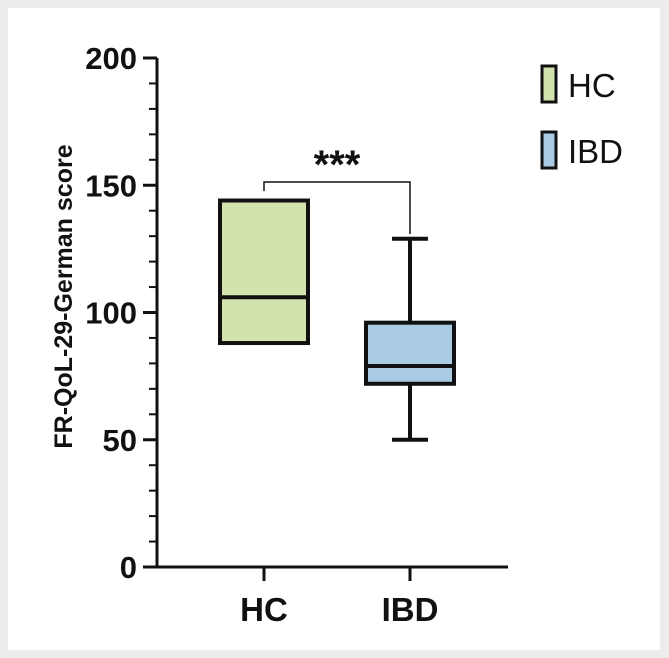 The width and height of the screenshot is (669, 658). Describe the element at coordinates (410, 353) in the screenshot. I see `box-ibd` at that location.